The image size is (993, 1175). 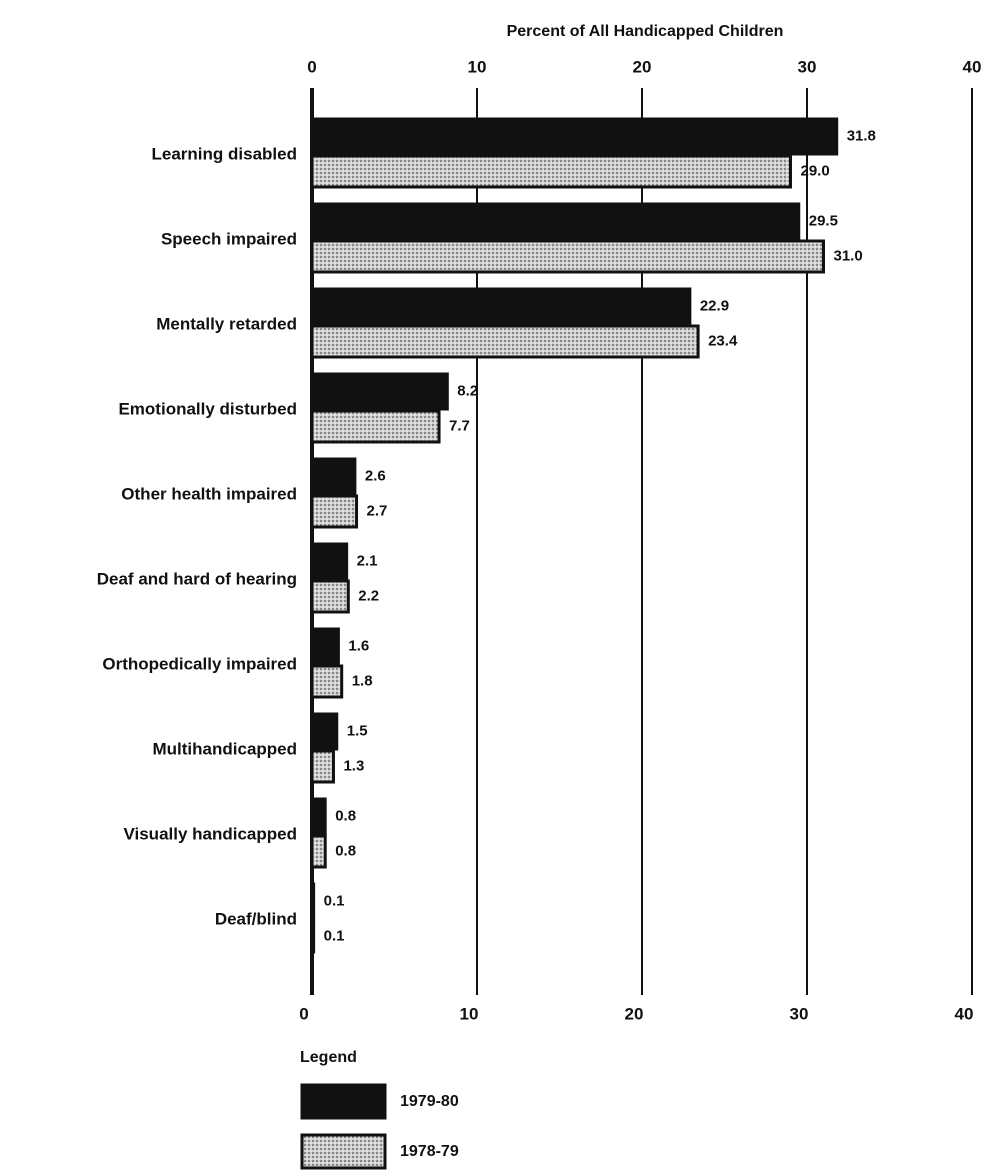 What do you see at coordinates (799, 1013) in the screenshot?
I see `x-tick-label-bottom: 30` at bounding box center [799, 1013].